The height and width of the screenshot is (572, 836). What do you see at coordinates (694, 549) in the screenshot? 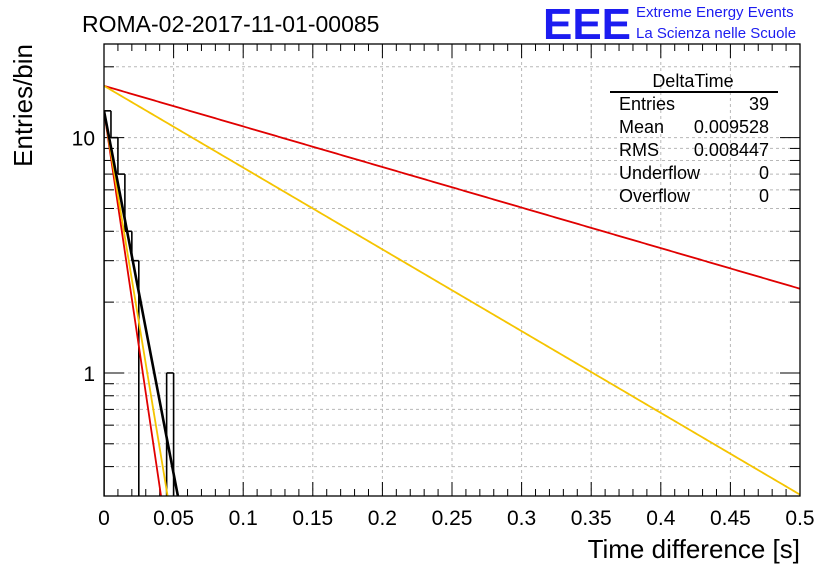
I see `x-axis-title: Time difference [s]` at bounding box center [694, 549].